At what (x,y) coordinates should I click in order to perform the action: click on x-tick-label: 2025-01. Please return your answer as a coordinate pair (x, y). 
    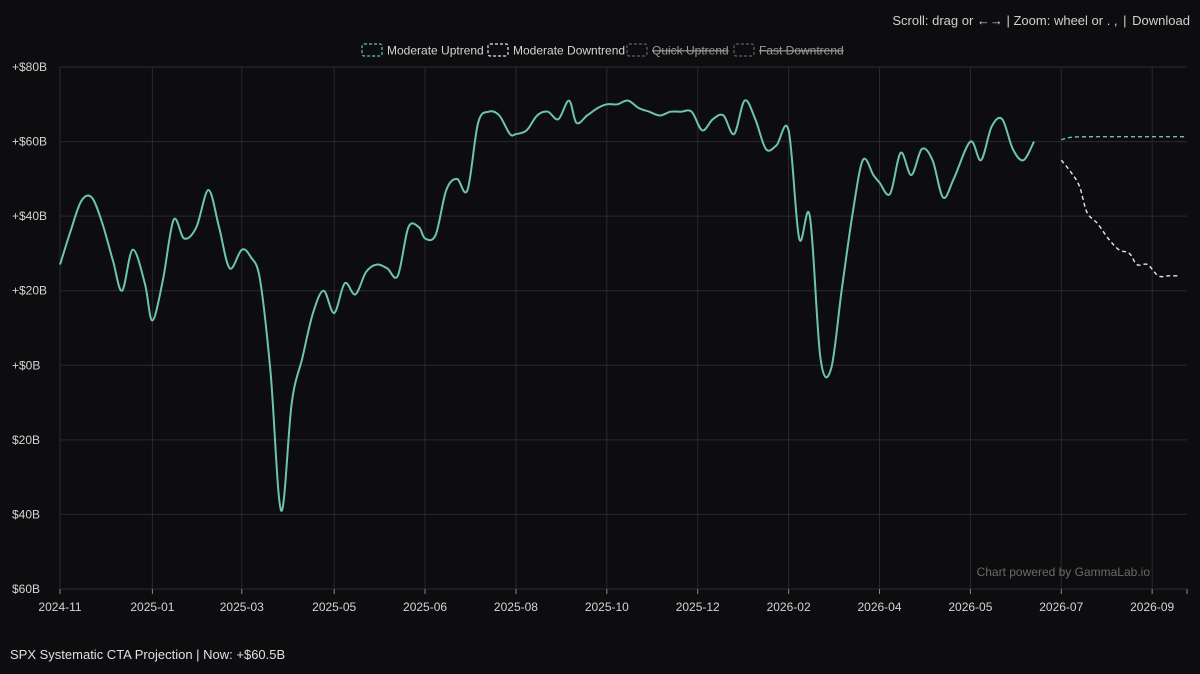
    Looking at the image, I should click on (152, 607).